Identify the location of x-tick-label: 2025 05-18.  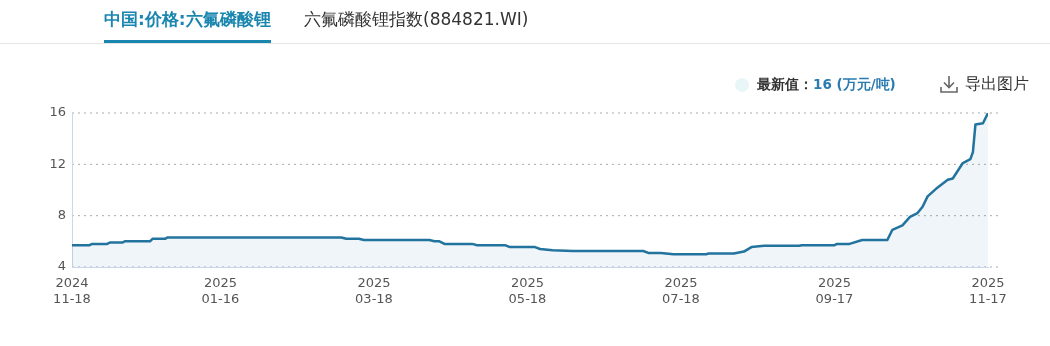
(527, 290).